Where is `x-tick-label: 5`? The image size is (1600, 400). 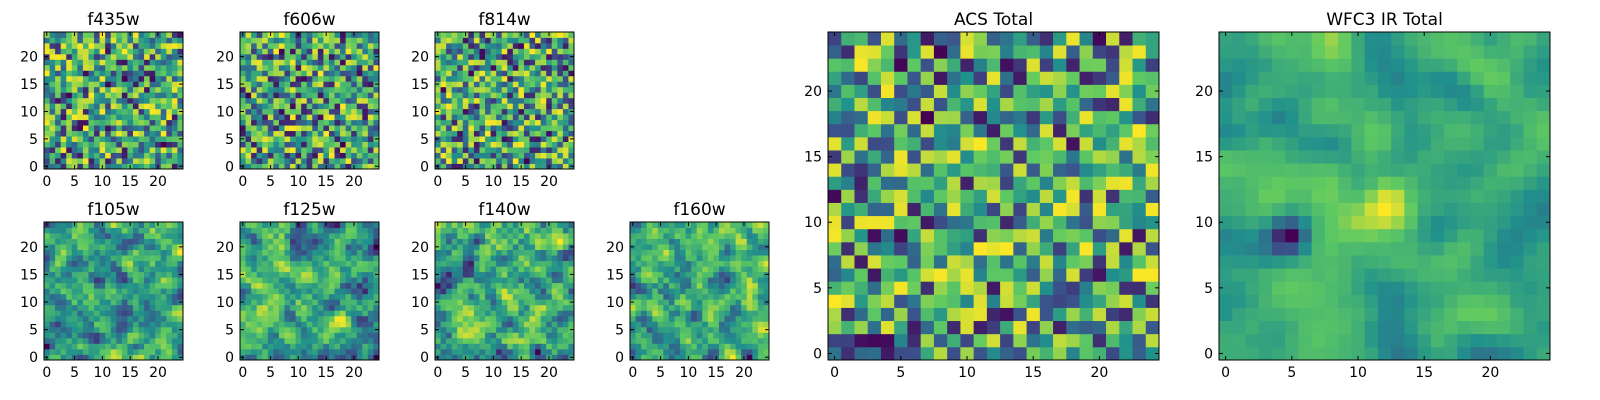 x-tick-label: 5 is located at coordinates (74, 182).